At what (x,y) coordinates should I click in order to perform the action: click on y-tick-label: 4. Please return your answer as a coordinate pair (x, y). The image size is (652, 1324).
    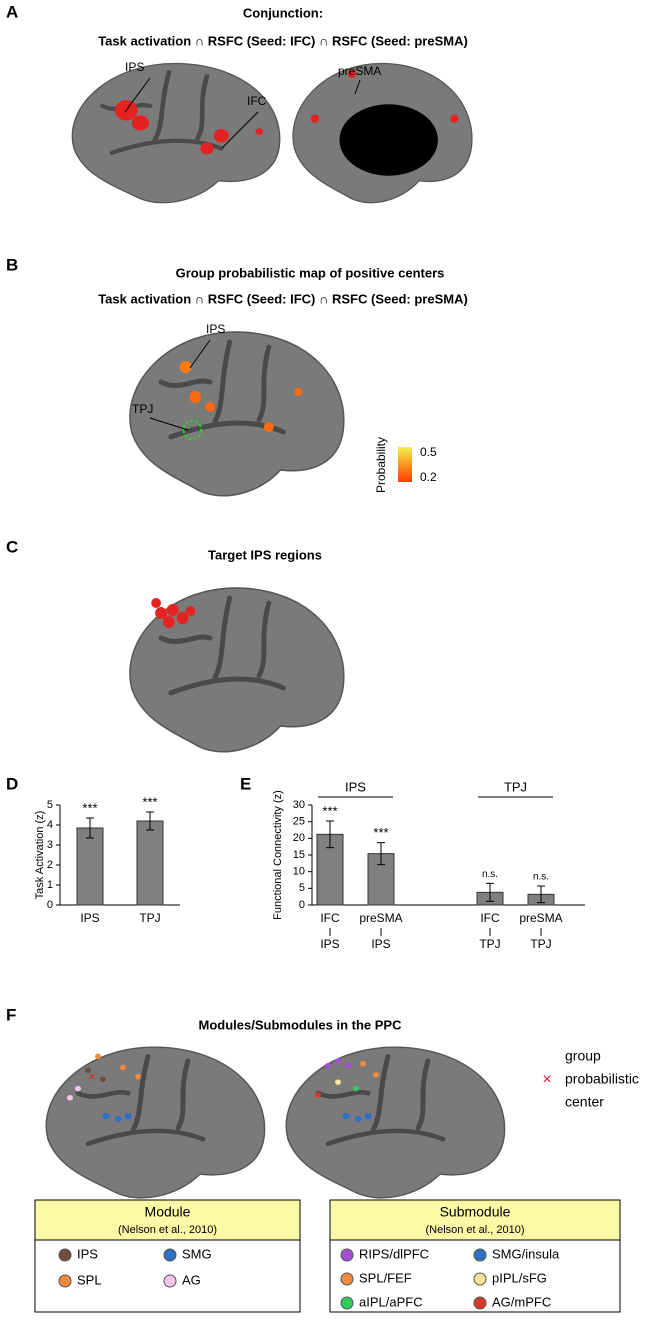
    Looking at the image, I should click on (50, 825).